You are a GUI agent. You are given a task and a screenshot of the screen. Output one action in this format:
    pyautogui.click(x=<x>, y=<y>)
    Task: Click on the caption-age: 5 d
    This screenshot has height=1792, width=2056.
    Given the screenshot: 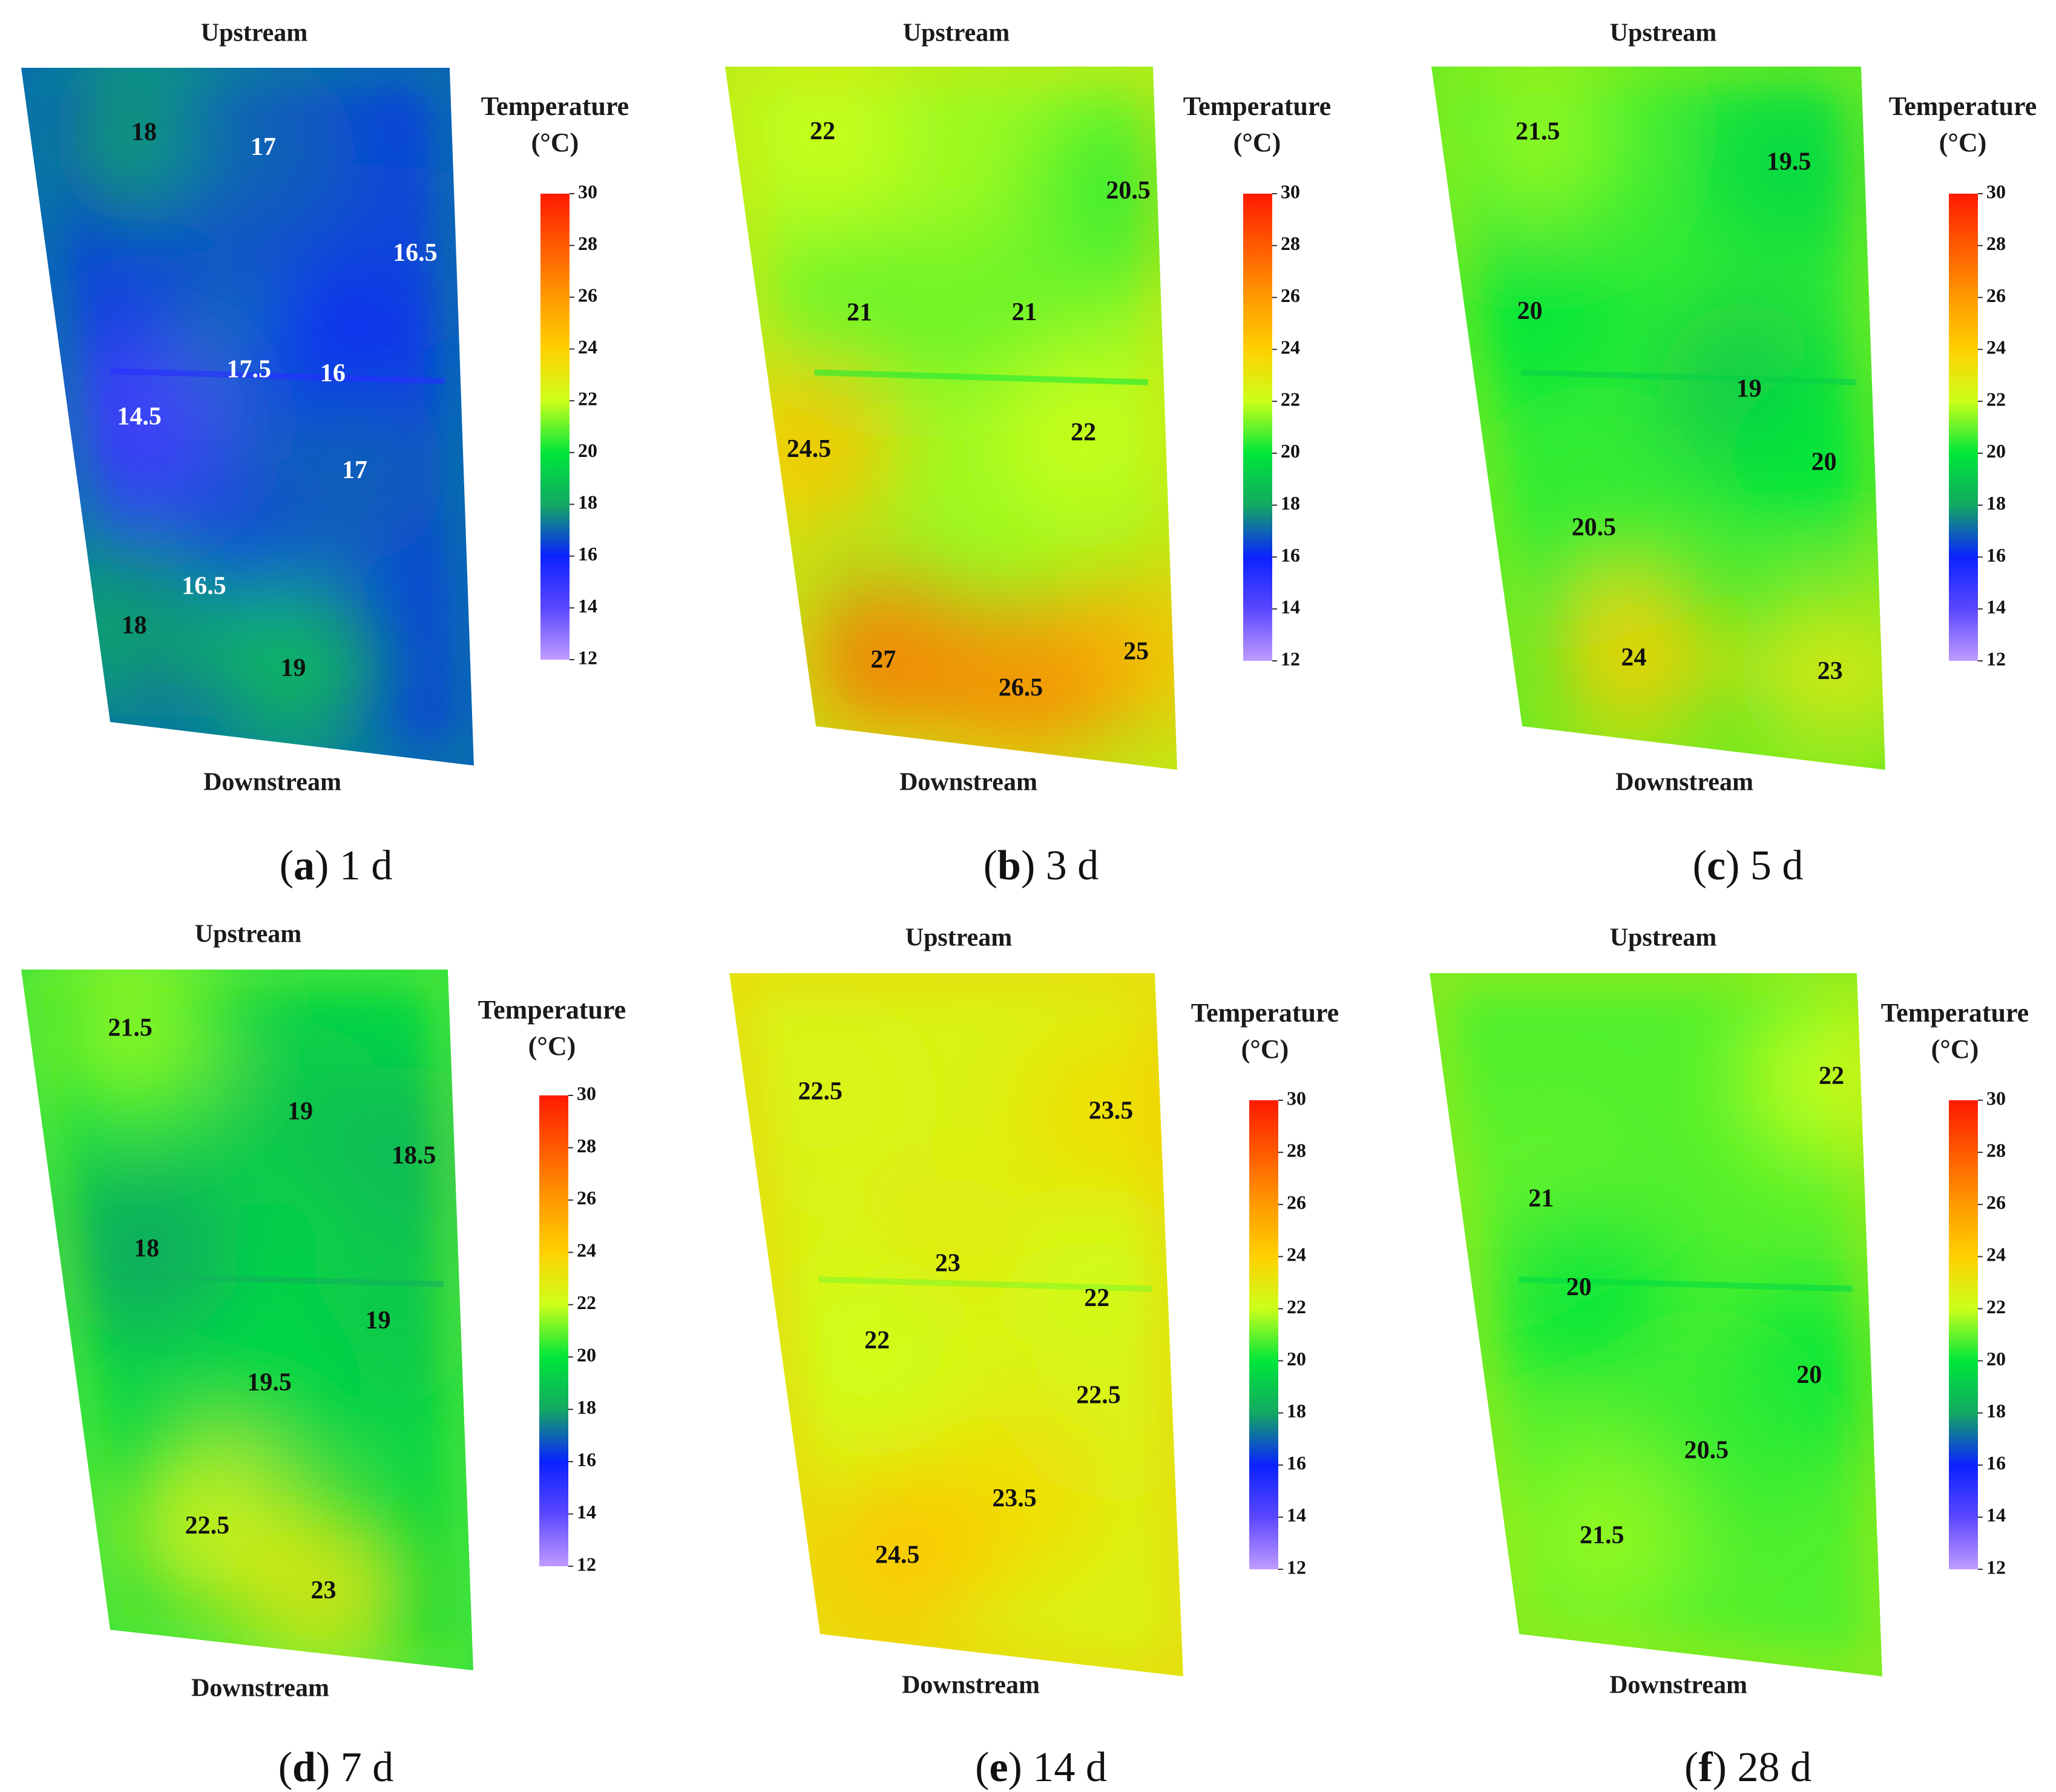 What is the action you would take?
    pyautogui.click(x=1777, y=865)
    